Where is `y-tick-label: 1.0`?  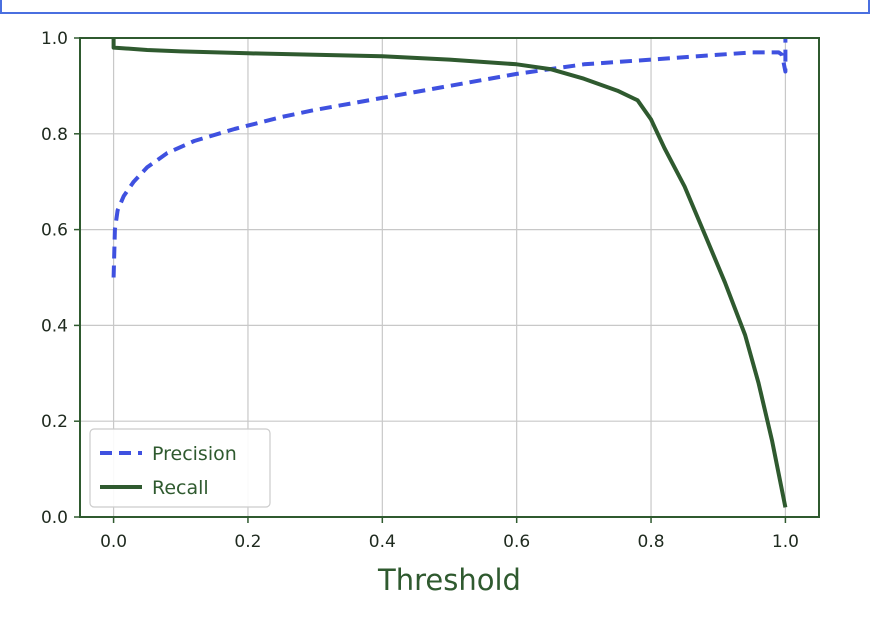 y-tick-label: 1.0 is located at coordinates (54, 39).